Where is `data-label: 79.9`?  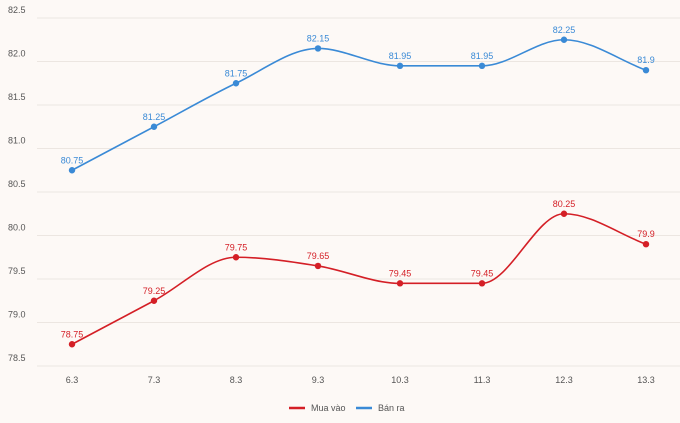 data-label: 79.9 is located at coordinates (646, 234).